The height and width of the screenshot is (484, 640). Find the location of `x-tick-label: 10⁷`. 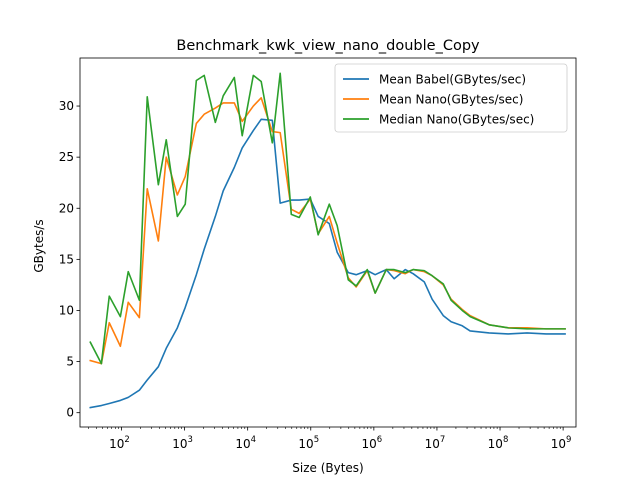

x-tick-label: 10⁷ is located at coordinates (435, 443).